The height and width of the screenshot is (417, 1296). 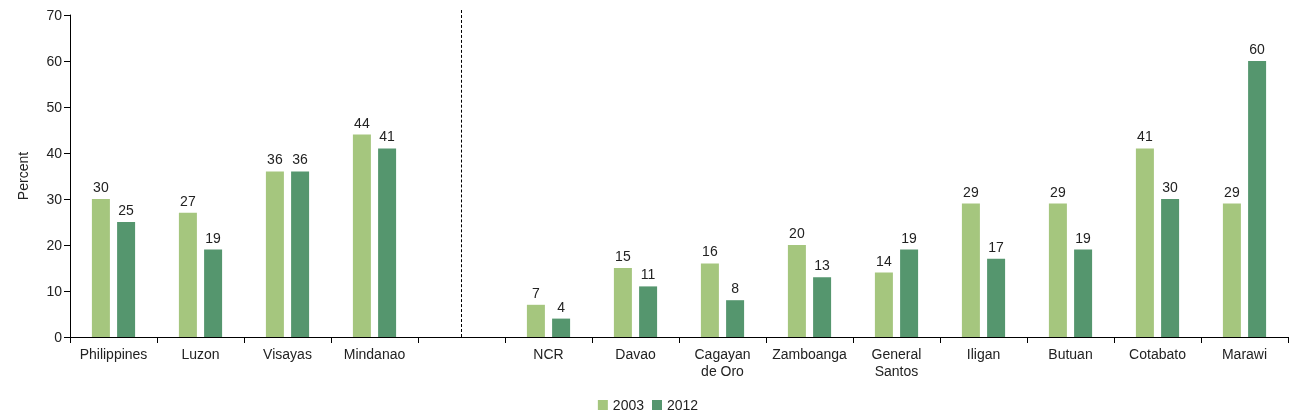 I want to click on y-tick-label: 30, so click(x=54, y=199).